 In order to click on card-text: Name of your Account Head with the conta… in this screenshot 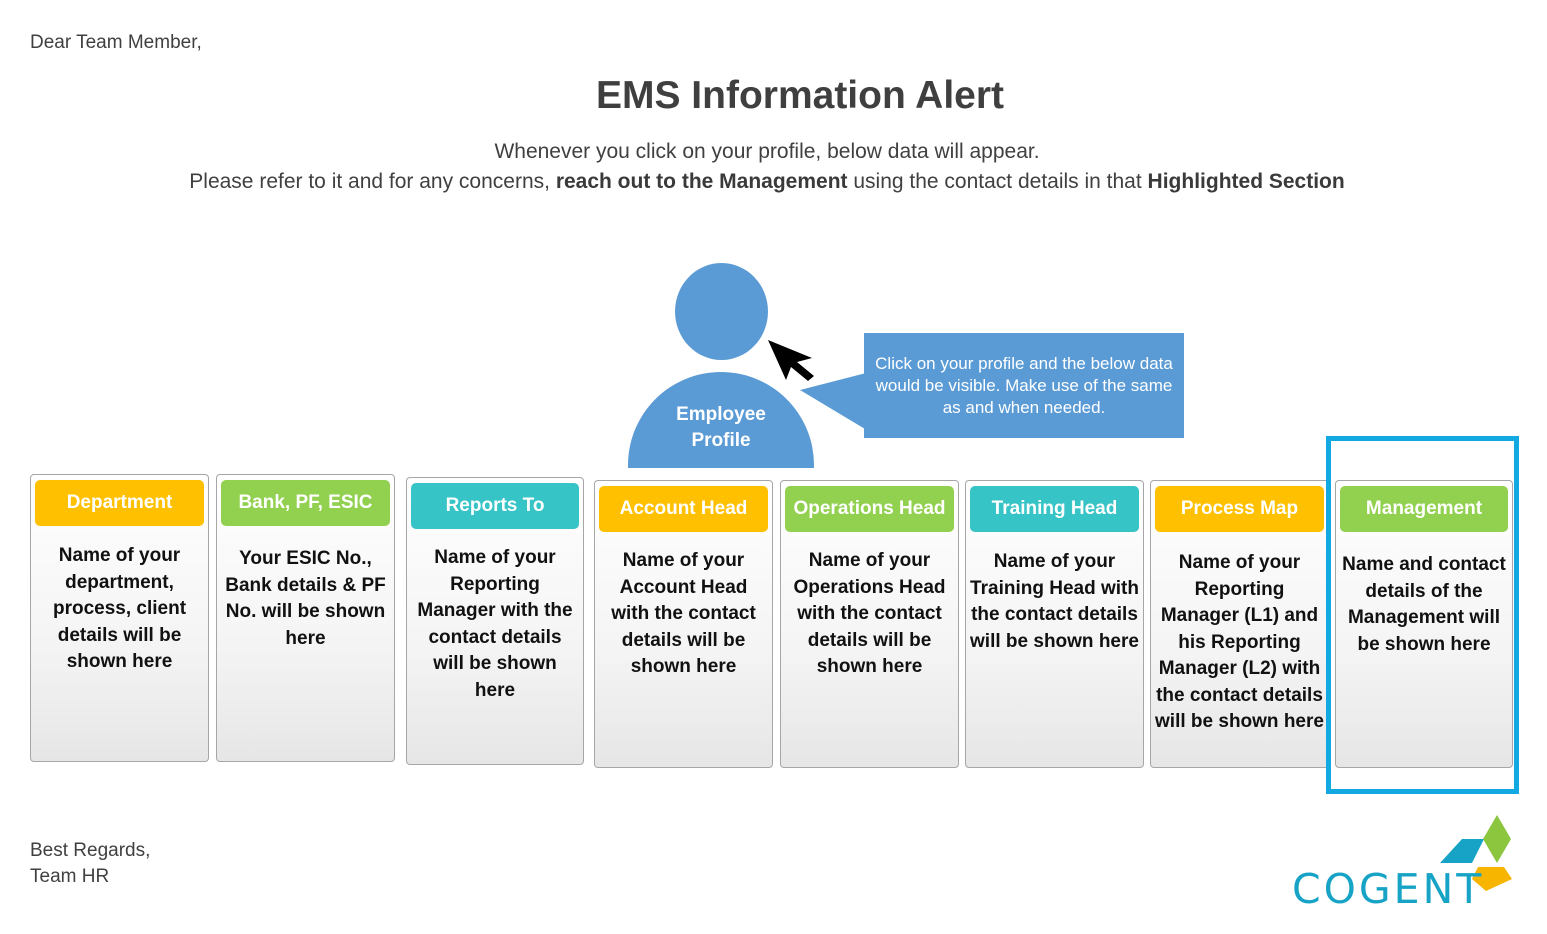, I will do `click(683, 613)`.